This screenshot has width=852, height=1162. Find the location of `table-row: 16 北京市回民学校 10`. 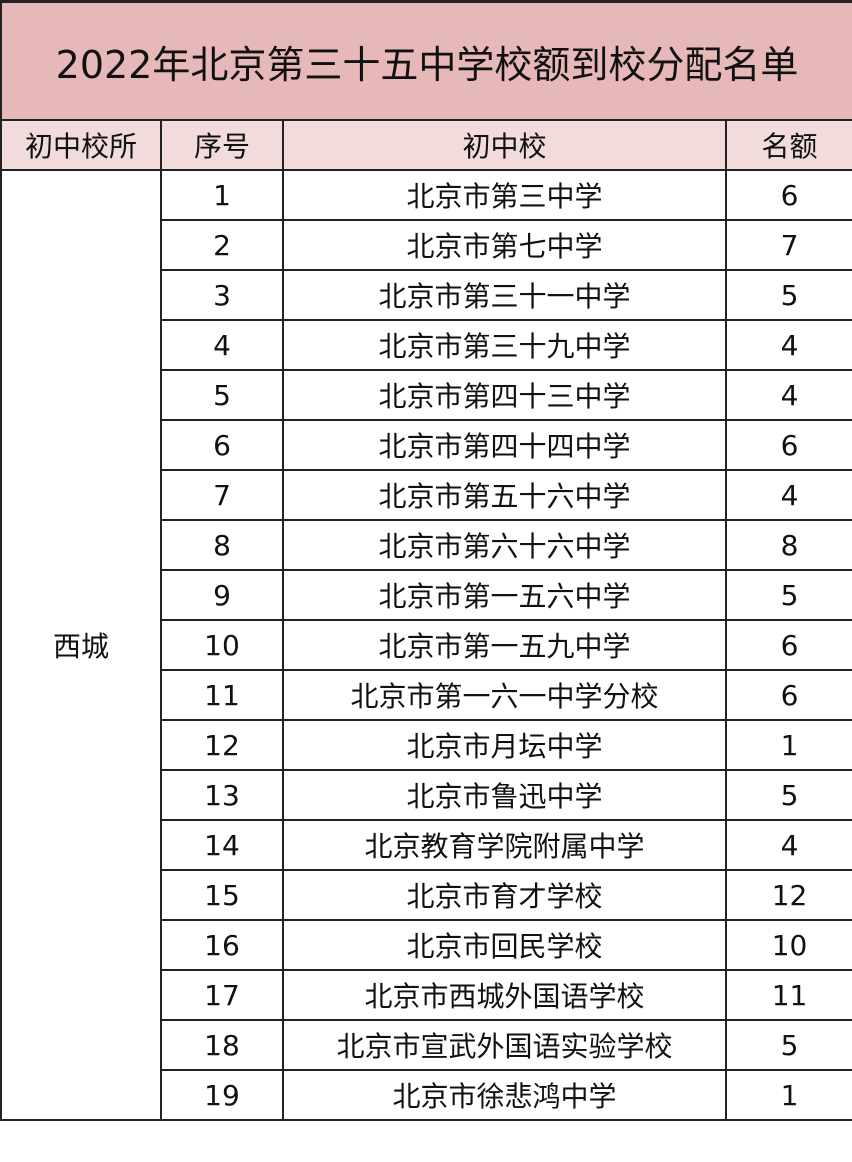

table-row: 16 北京市回民学校 10 is located at coordinates (426, 945).